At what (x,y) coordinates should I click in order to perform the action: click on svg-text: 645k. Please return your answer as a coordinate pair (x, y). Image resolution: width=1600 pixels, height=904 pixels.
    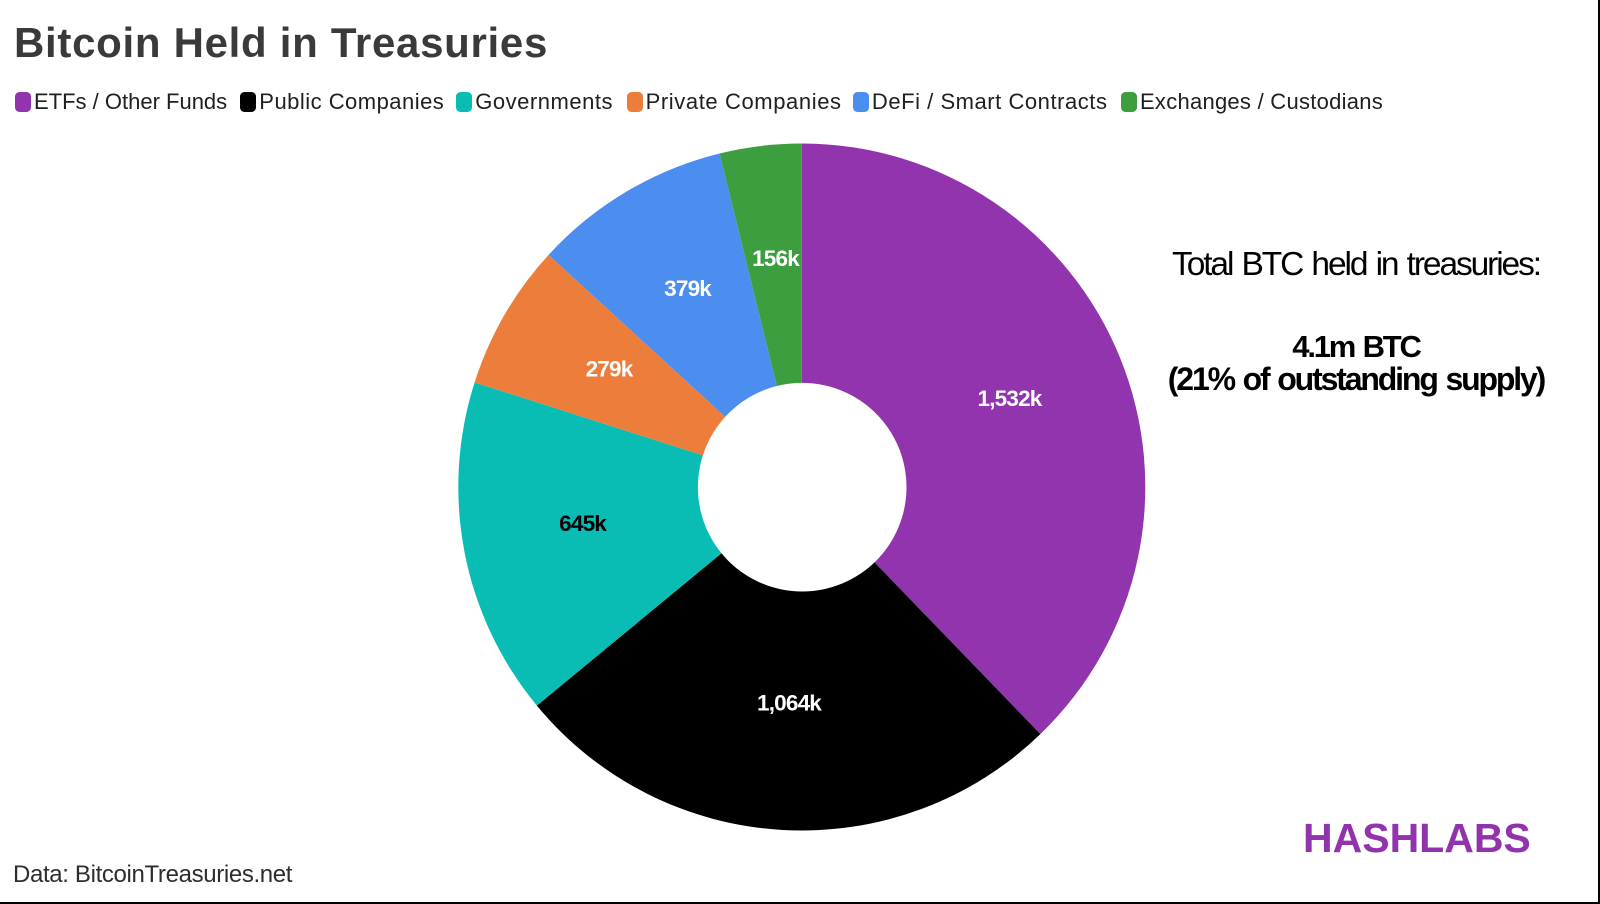
    Looking at the image, I should click on (583, 523).